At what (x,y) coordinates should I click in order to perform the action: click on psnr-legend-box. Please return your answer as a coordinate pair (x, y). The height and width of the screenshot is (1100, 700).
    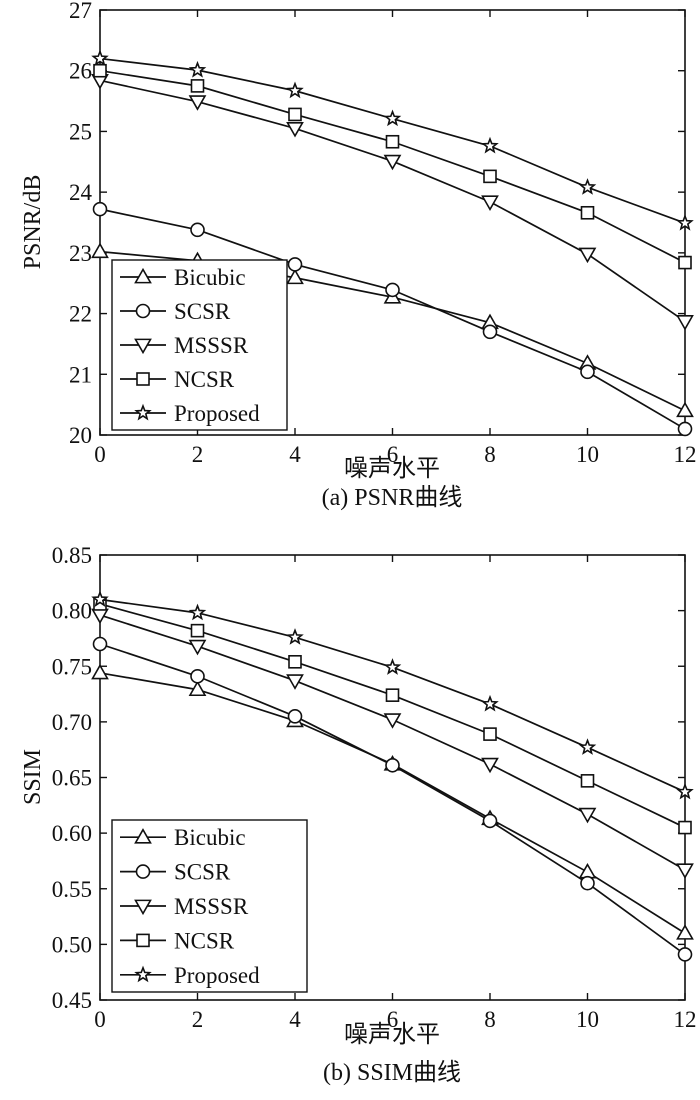
    Looking at the image, I should click on (199, 345).